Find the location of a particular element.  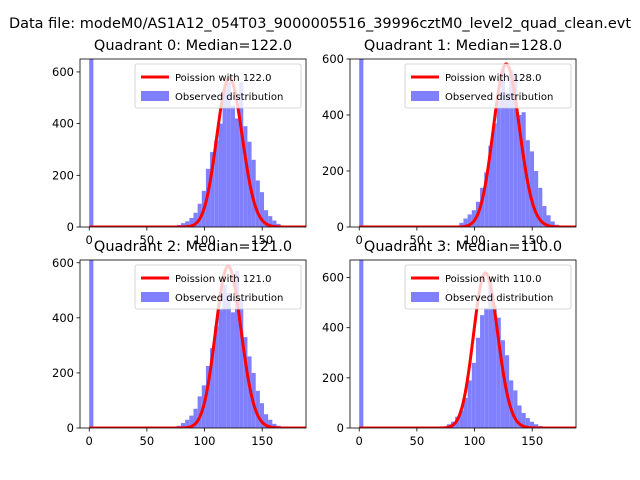

legend-poisson-label: Poission with 122.0 is located at coordinates (223, 78).